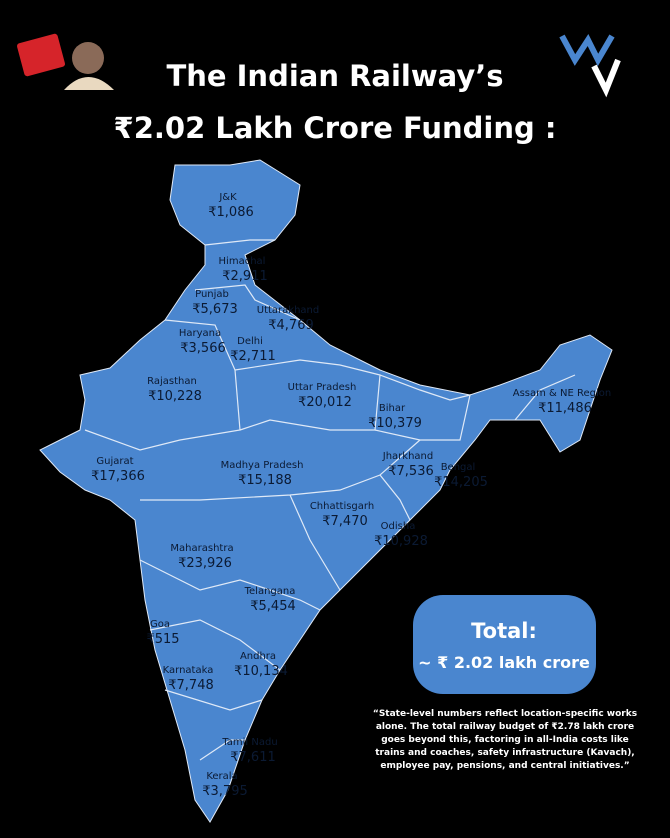 The height and width of the screenshot is (838, 670). I want to click on region-name: Gujarat, so click(114, 461).